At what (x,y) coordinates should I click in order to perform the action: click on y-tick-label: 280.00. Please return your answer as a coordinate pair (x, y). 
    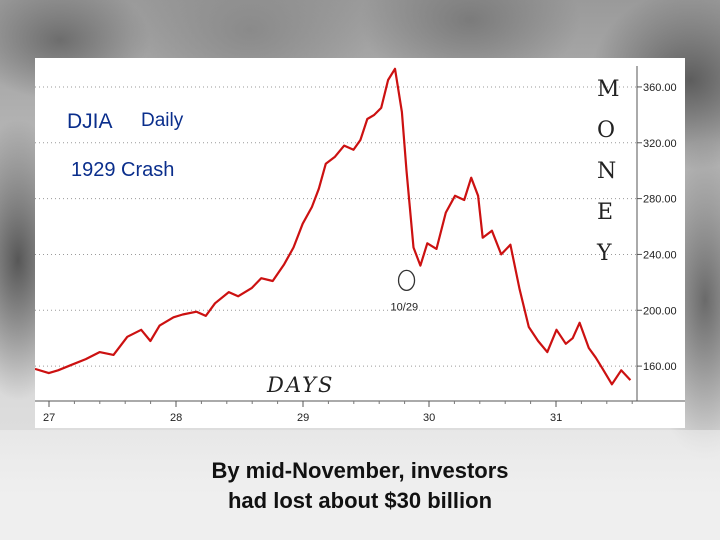
    Looking at the image, I should click on (660, 200).